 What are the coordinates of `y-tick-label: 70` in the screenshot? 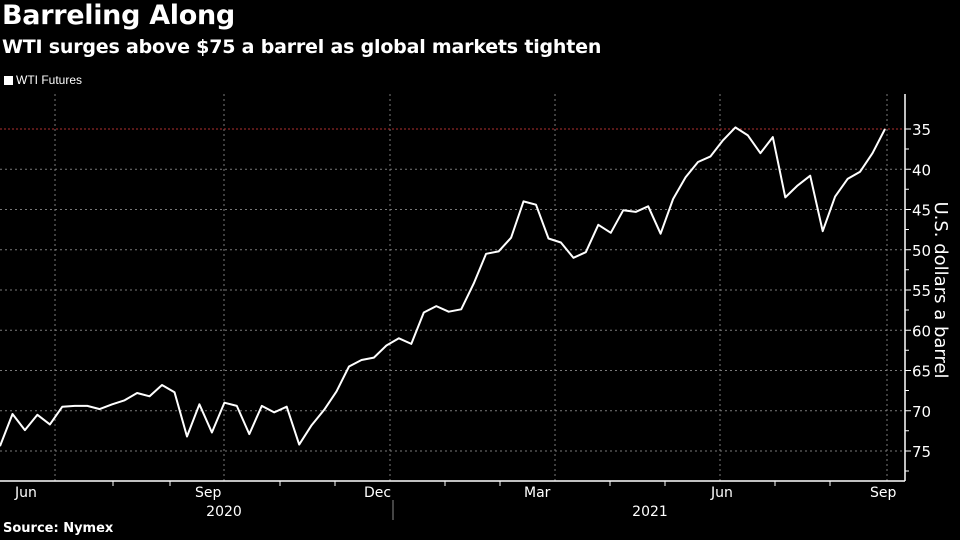 It's located at (921, 412).